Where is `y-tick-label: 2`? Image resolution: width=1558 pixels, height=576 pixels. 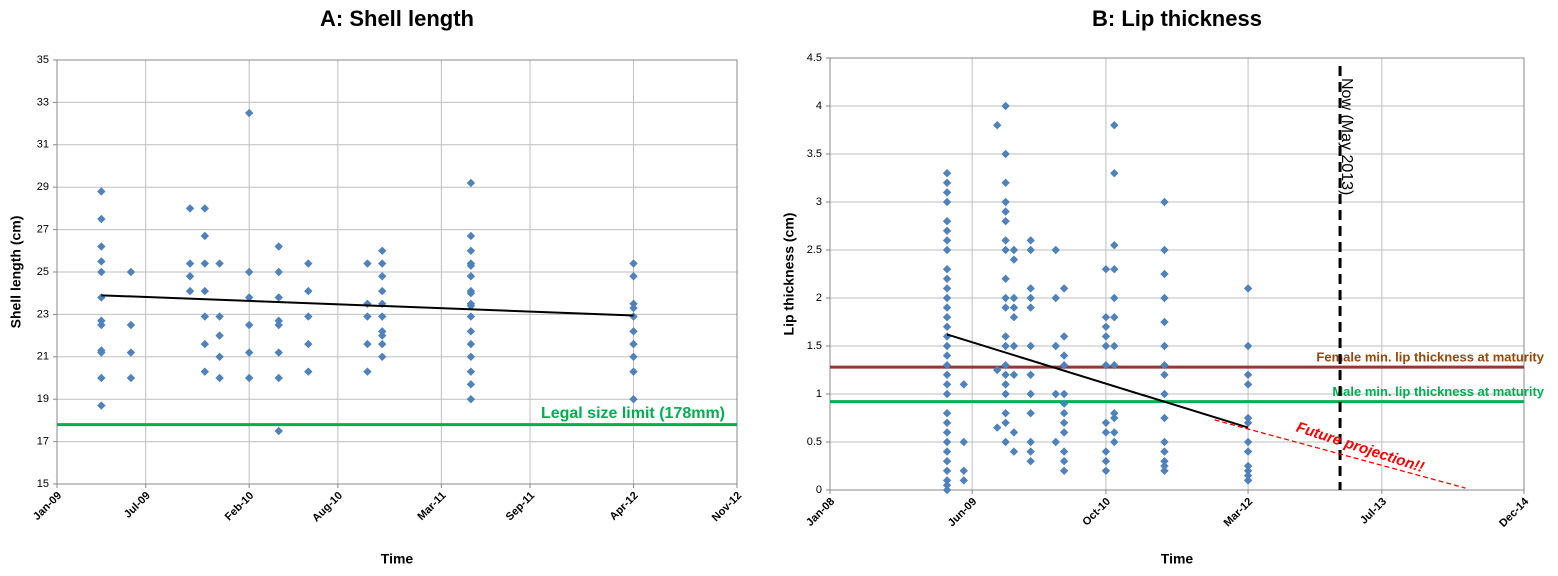 y-tick-label: 2 is located at coordinates (819, 298).